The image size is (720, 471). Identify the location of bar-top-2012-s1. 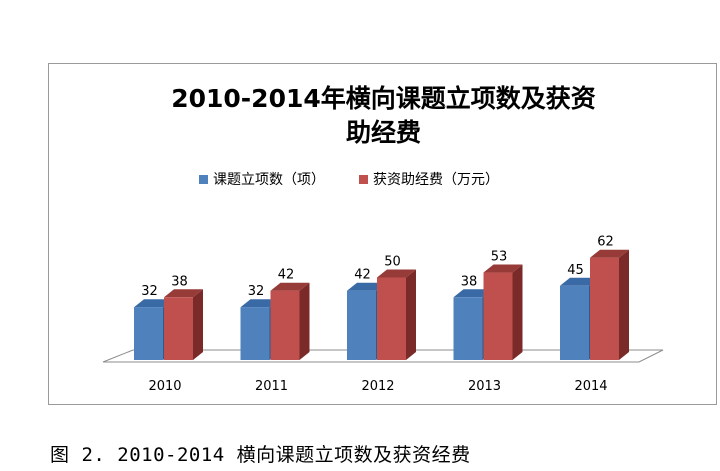
(396, 273).